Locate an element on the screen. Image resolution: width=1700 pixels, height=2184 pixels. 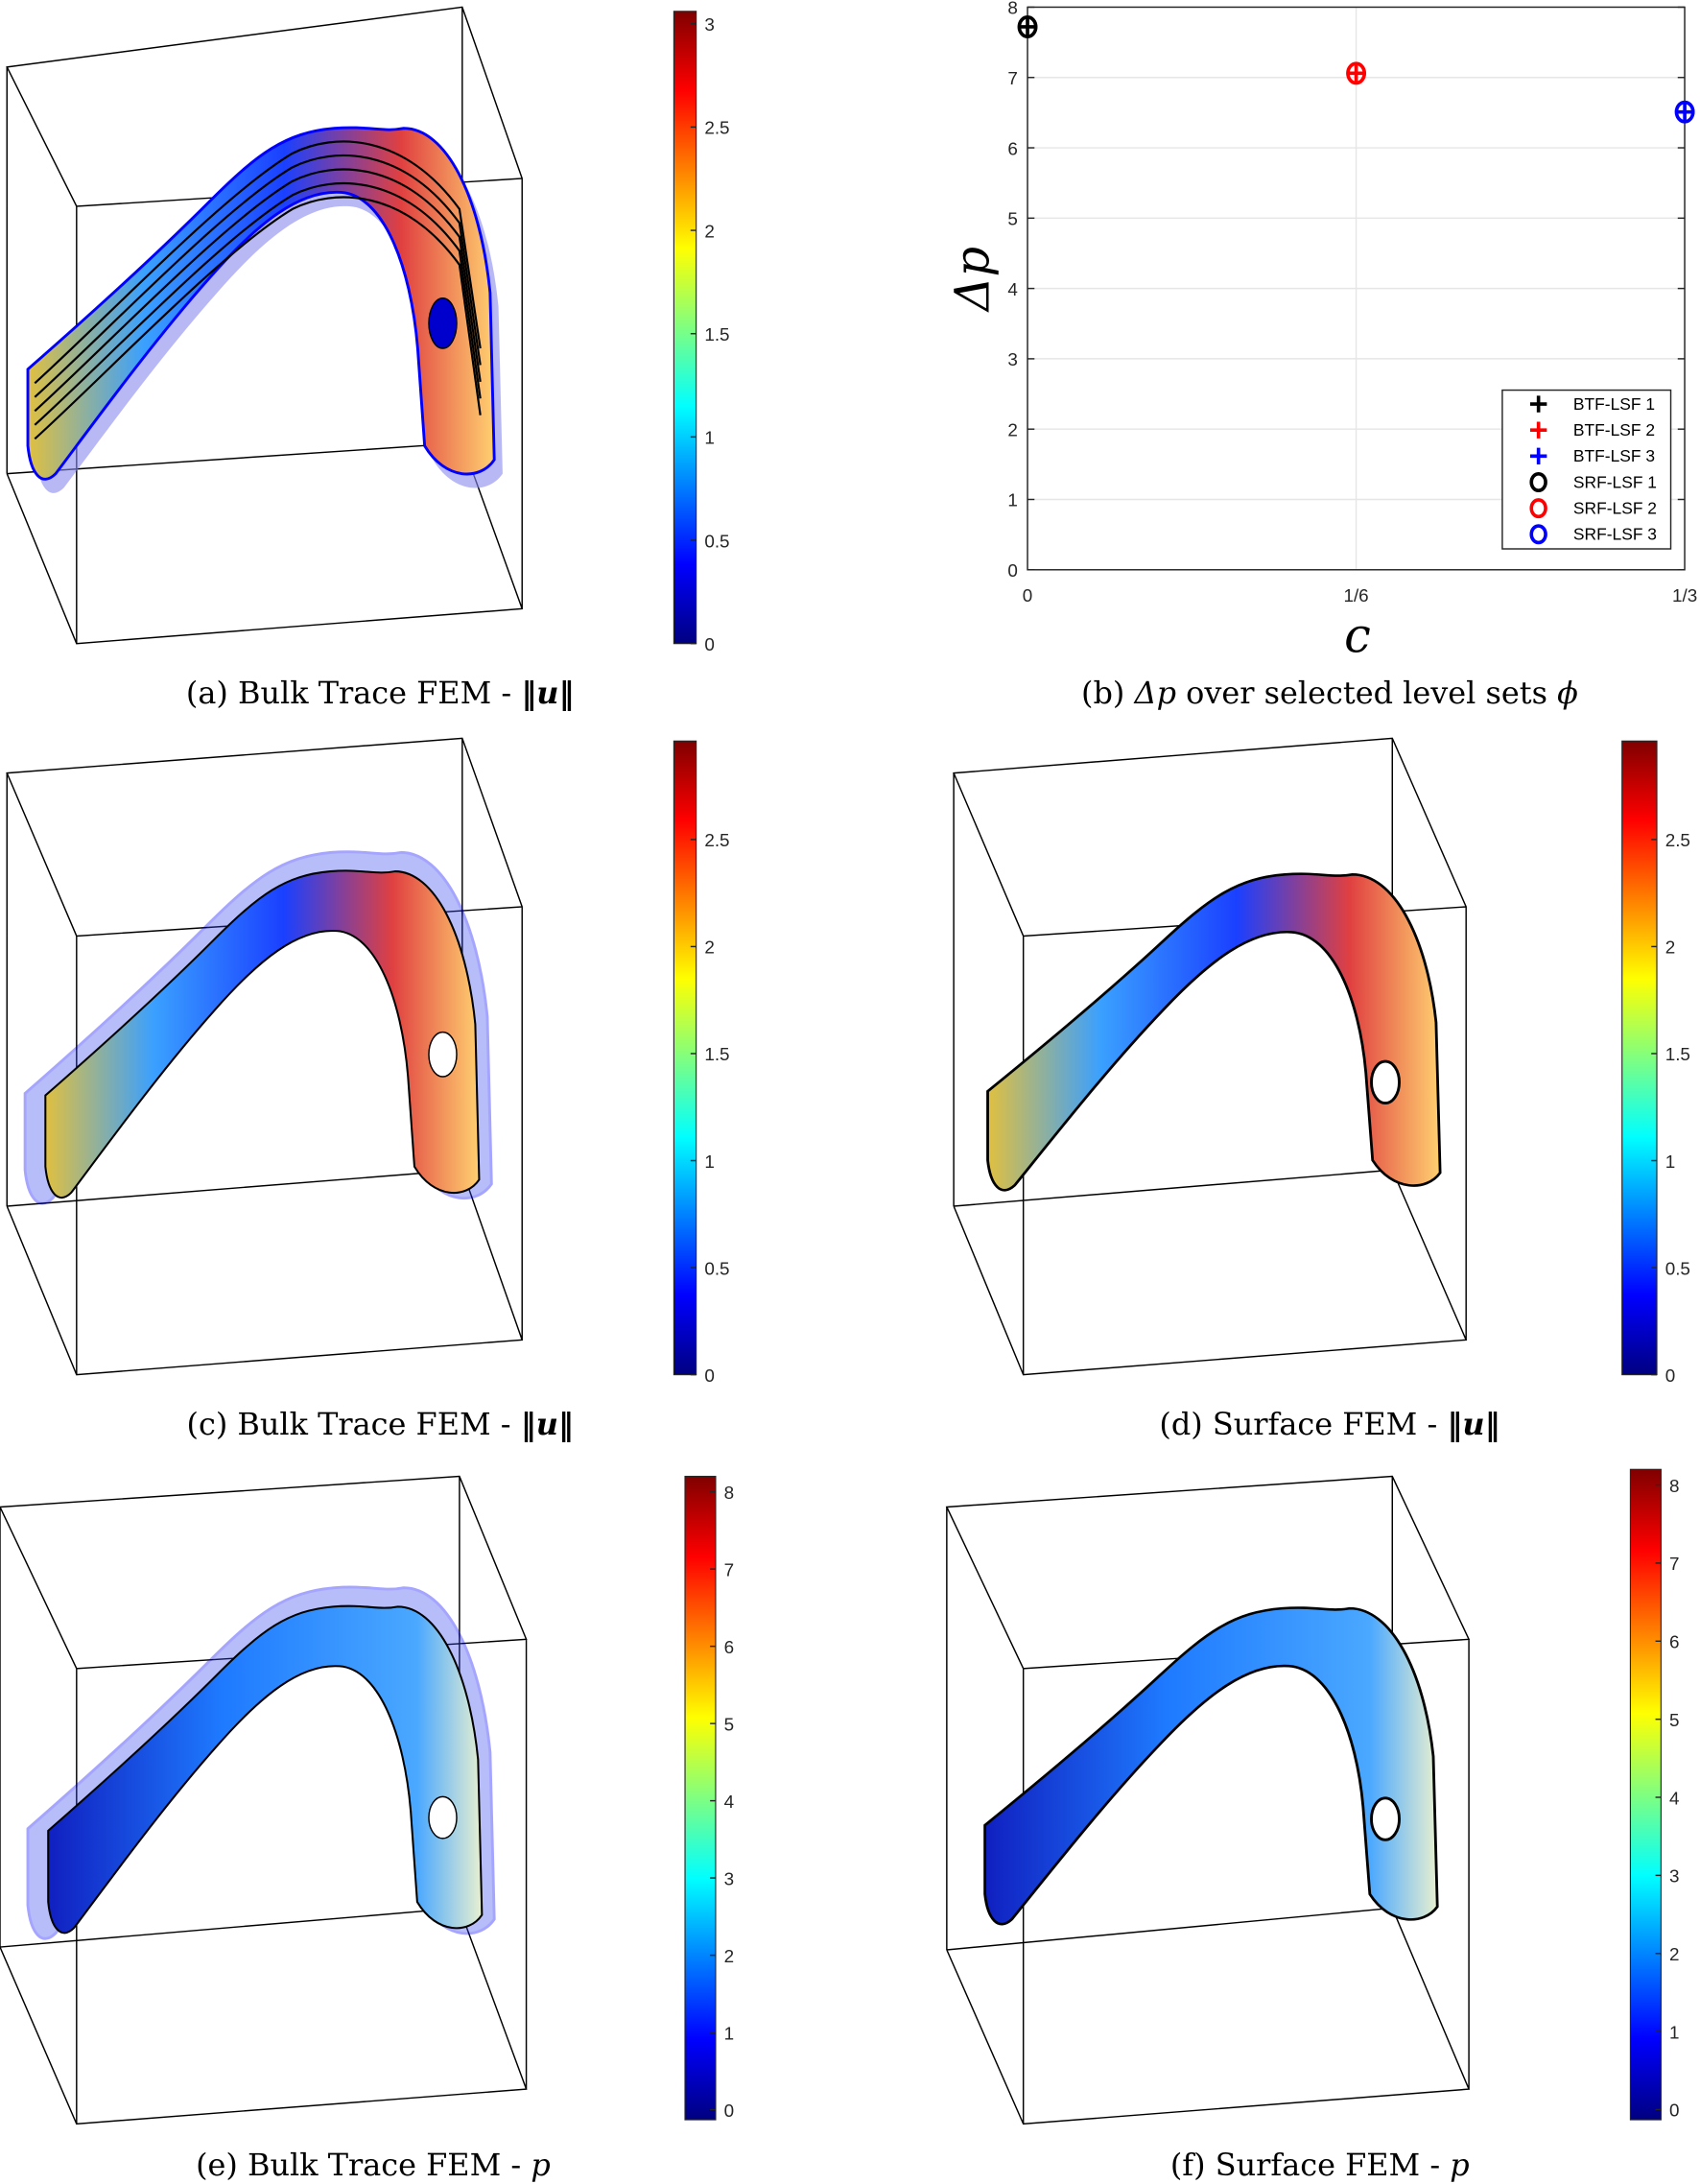
colorbar-c: 0 0.5 1 1.5 2 2.5 is located at coordinates (701, 1063).